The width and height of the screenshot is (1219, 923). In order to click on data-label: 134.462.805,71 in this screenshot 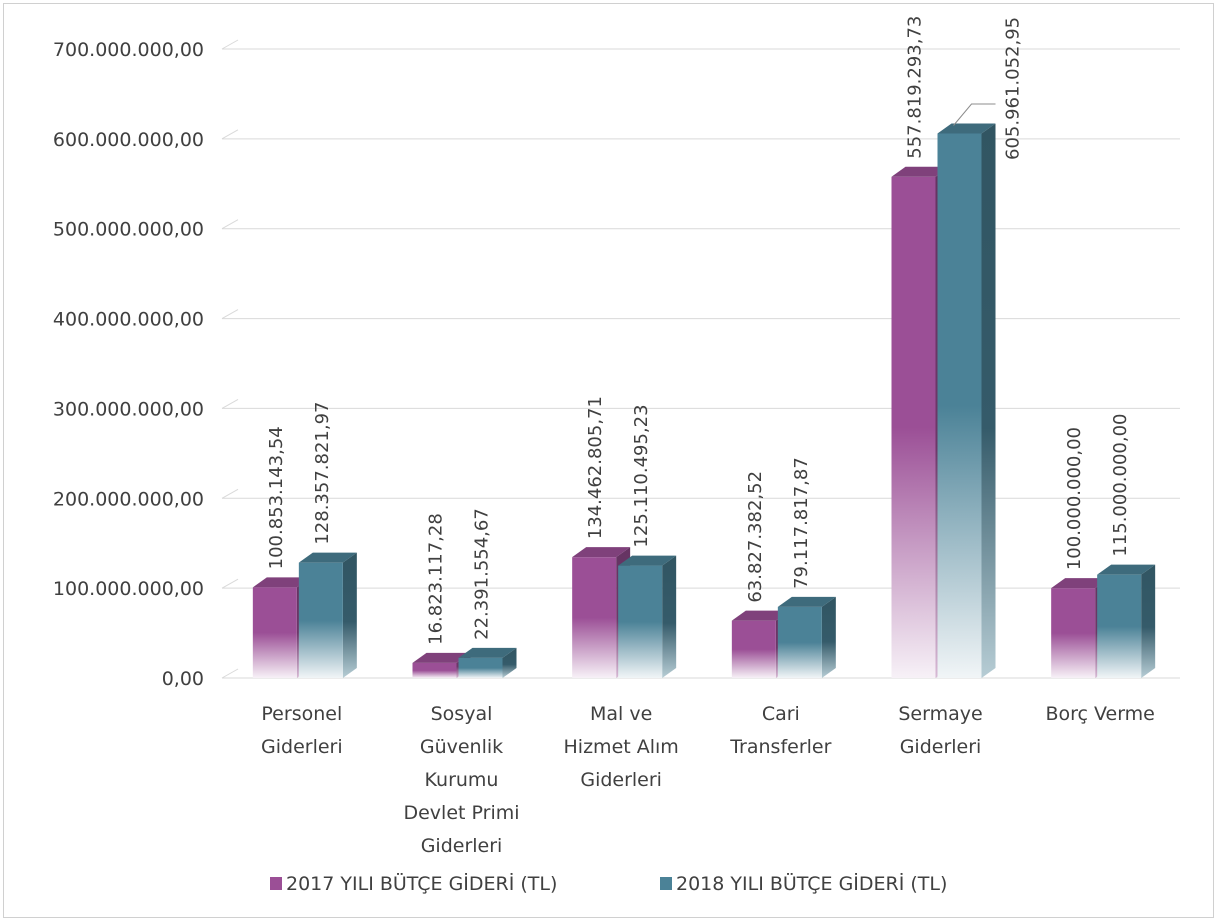, I will do `click(595, 467)`.